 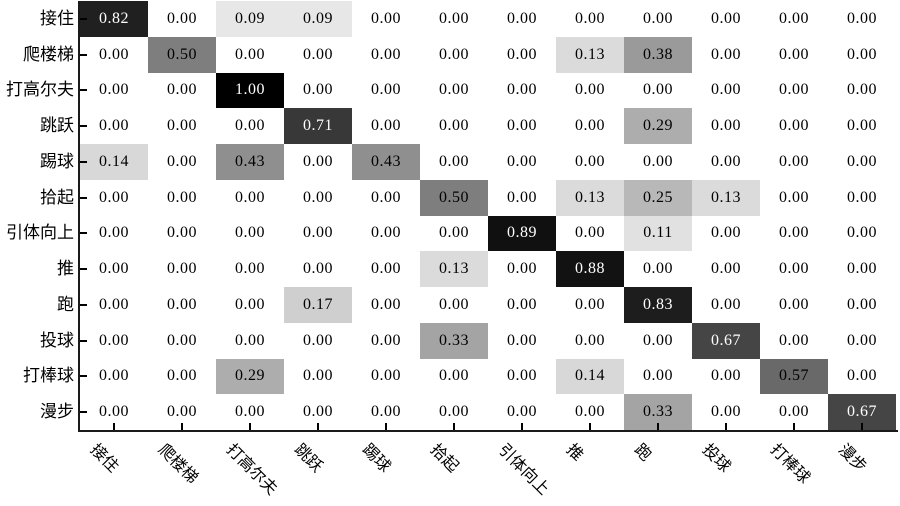 I want to click on matrix-cell: 0.11, so click(x=658, y=233).